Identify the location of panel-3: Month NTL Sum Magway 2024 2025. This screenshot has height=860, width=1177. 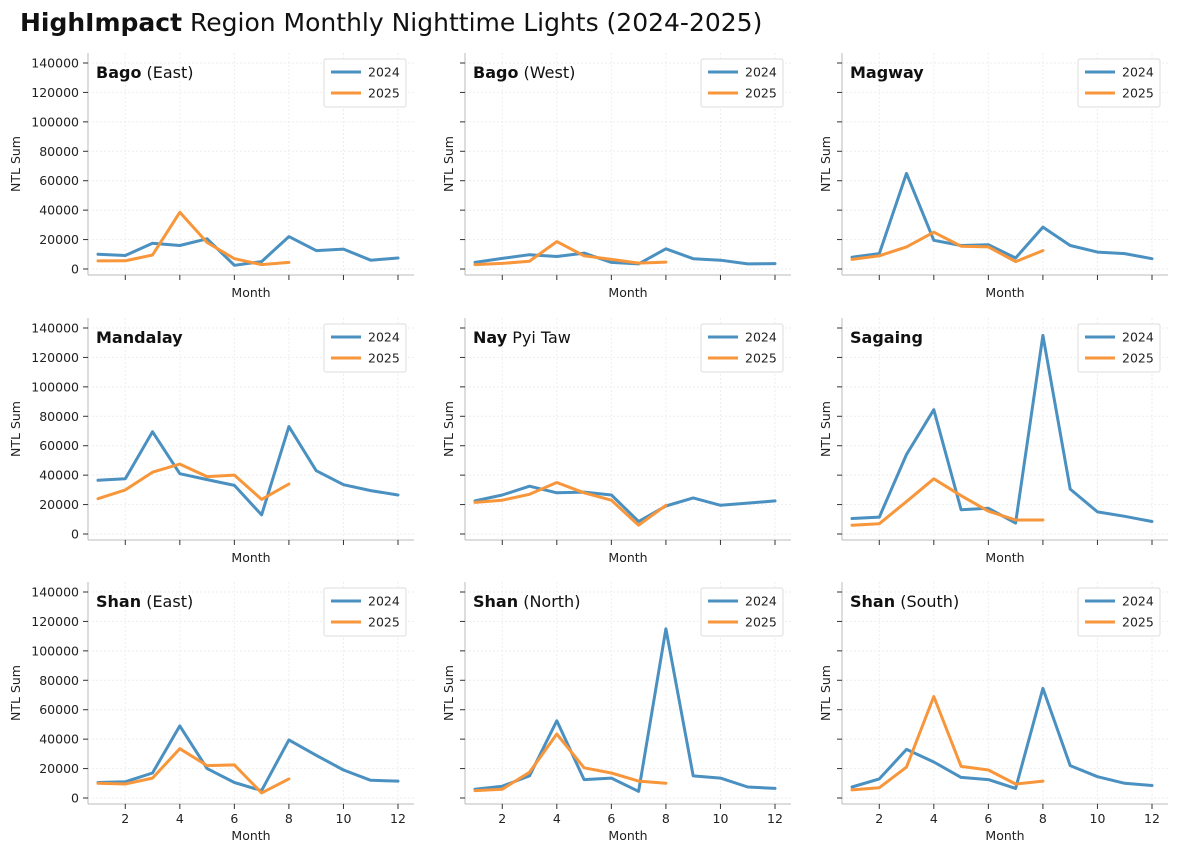
(993, 176).